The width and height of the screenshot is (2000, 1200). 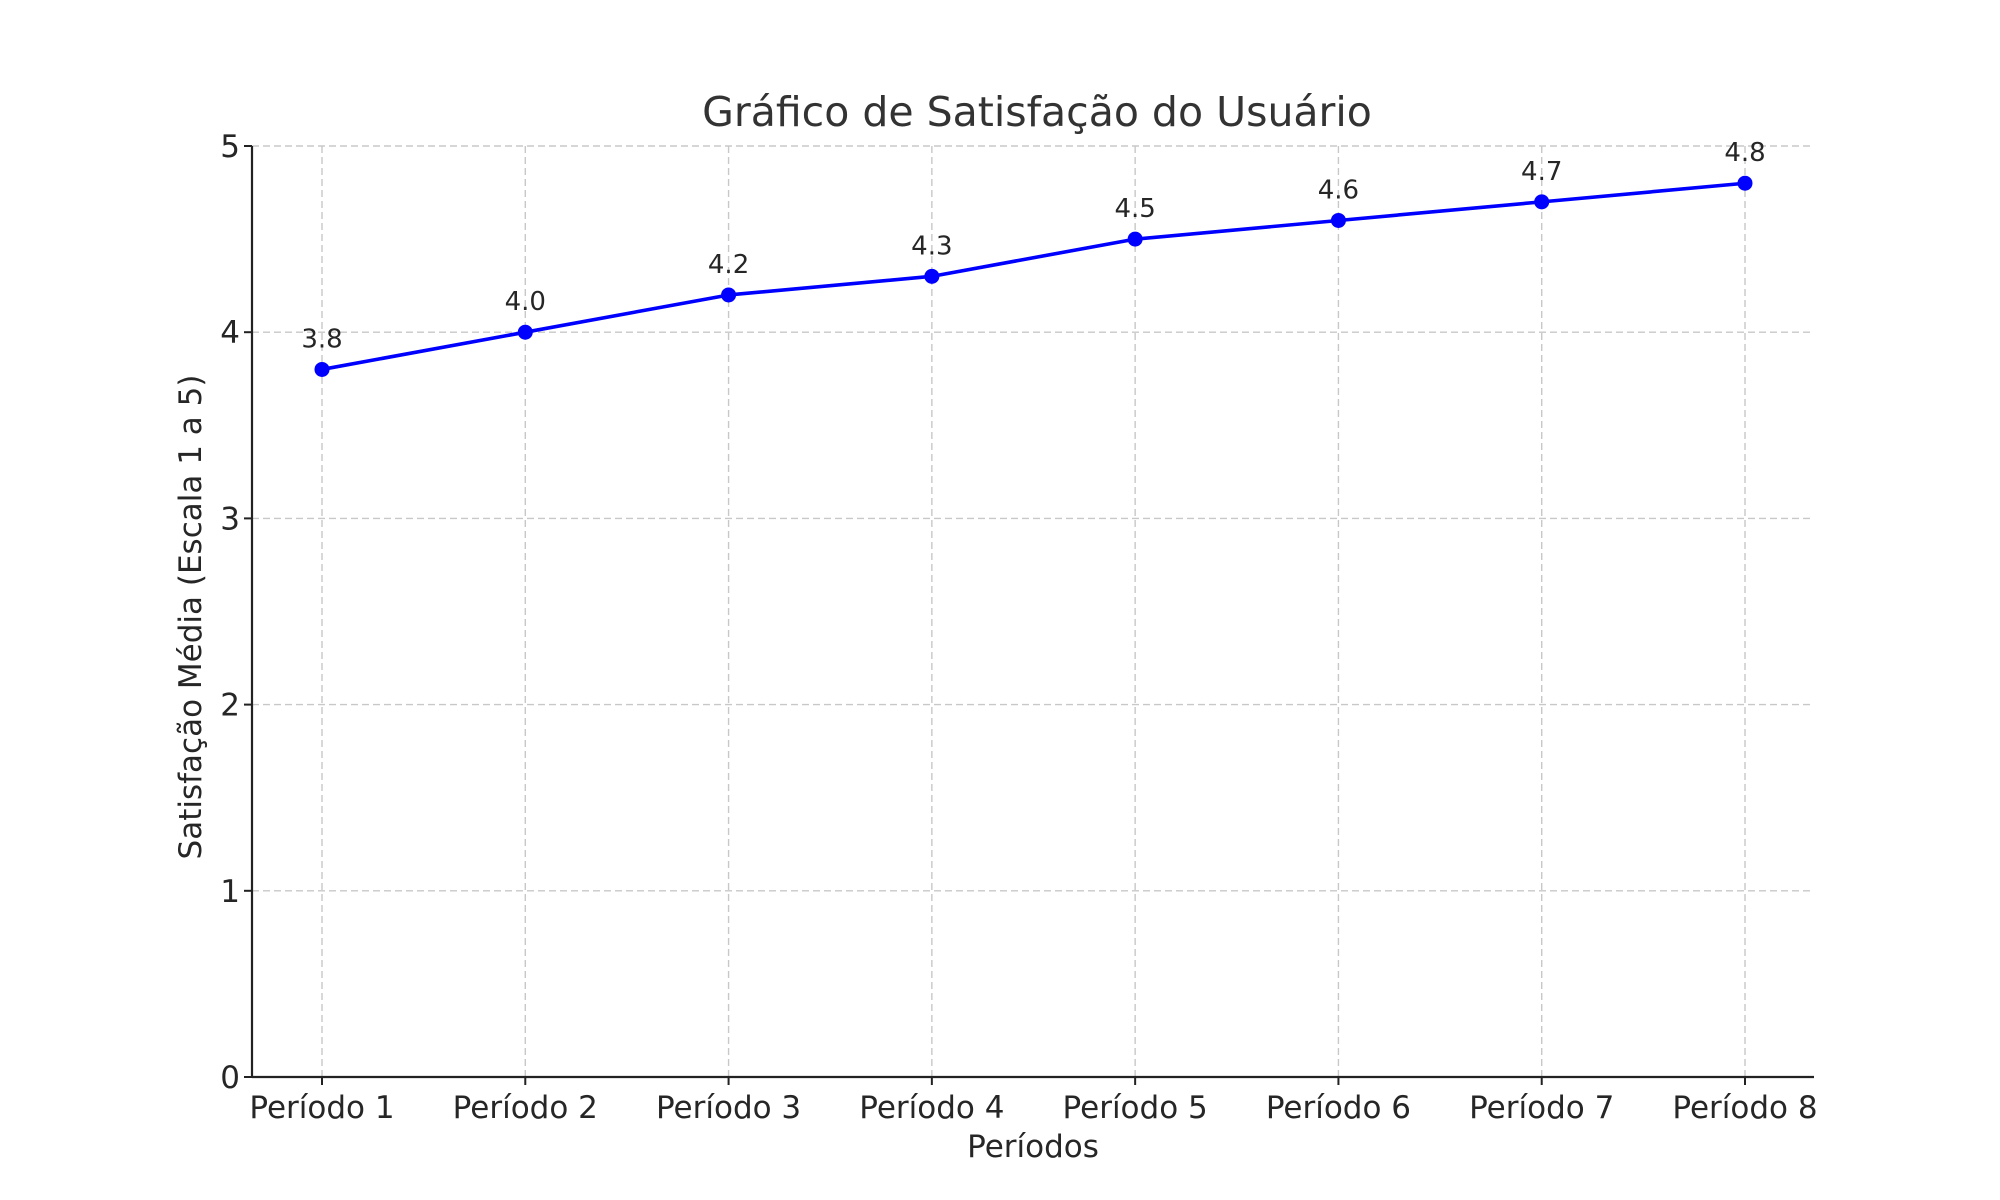 I want to click on x-tick-label: Período 7, so click(x=1541, y=1108).